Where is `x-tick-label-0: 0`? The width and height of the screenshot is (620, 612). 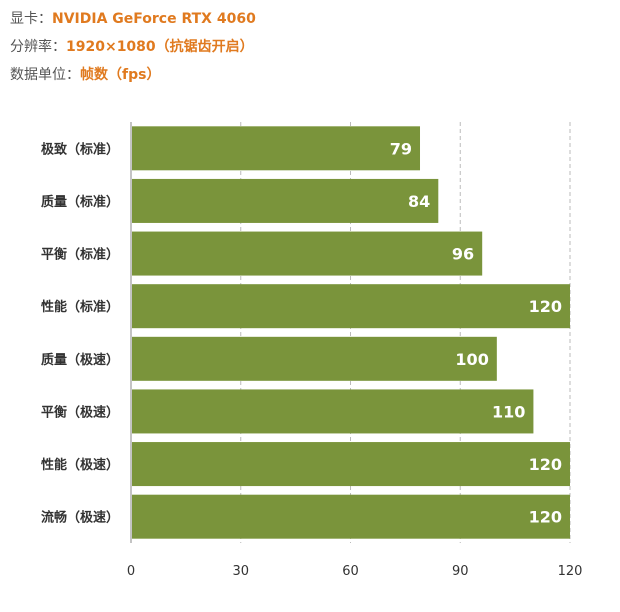
x-tick-label-0: 0 is located at coordinates (131, 571).